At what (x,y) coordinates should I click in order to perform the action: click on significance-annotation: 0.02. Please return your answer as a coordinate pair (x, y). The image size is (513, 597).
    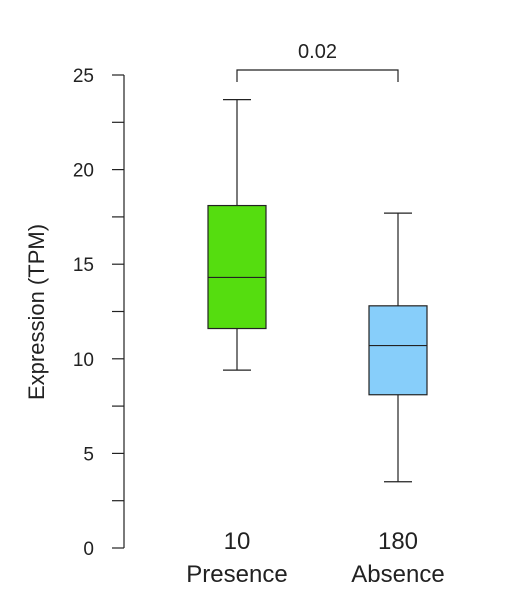
    Looking at the image, I should click on (317, 61).